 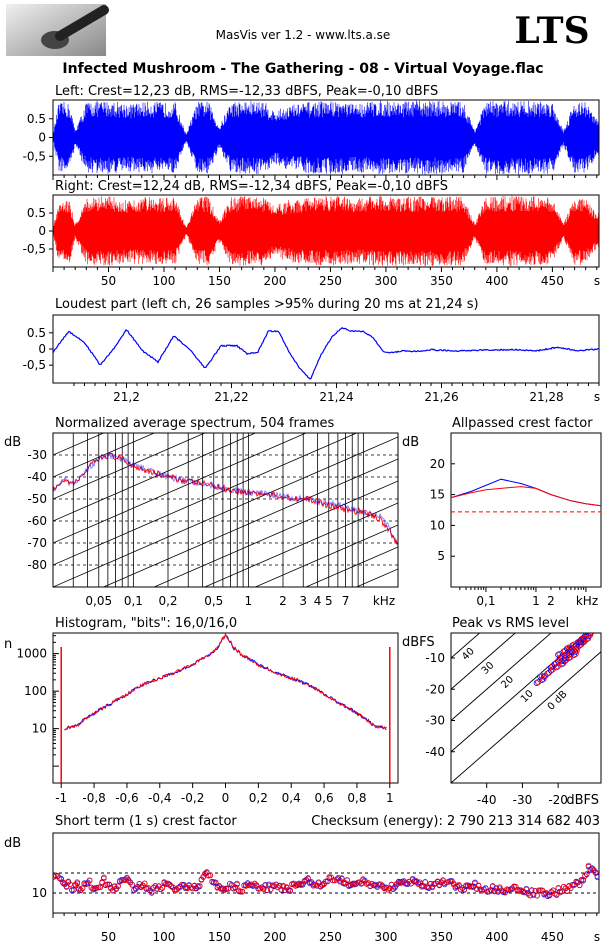 I want to click on allpass-ylabel: dB, so click(x=410, y=442).